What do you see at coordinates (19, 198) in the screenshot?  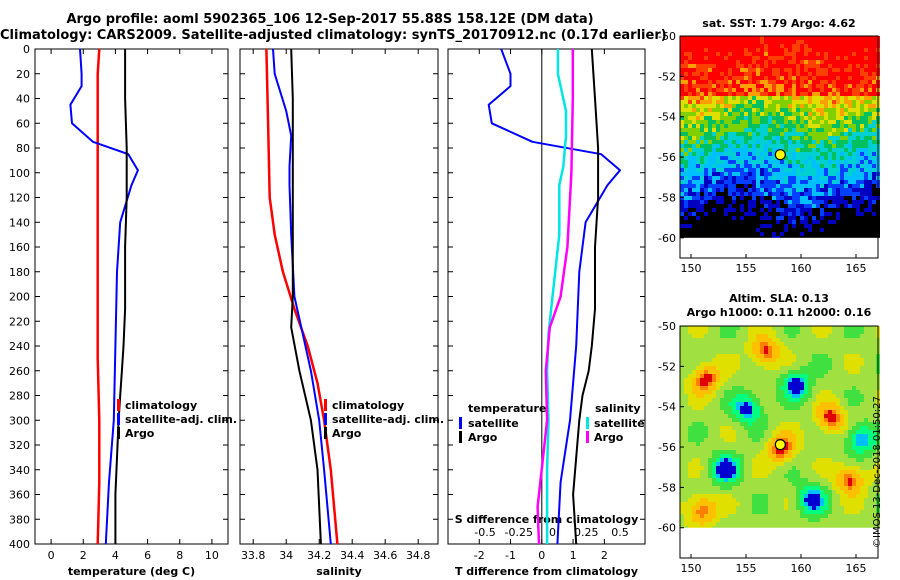 I see `y-tick-label: 120` at bounding box center [19, 198].